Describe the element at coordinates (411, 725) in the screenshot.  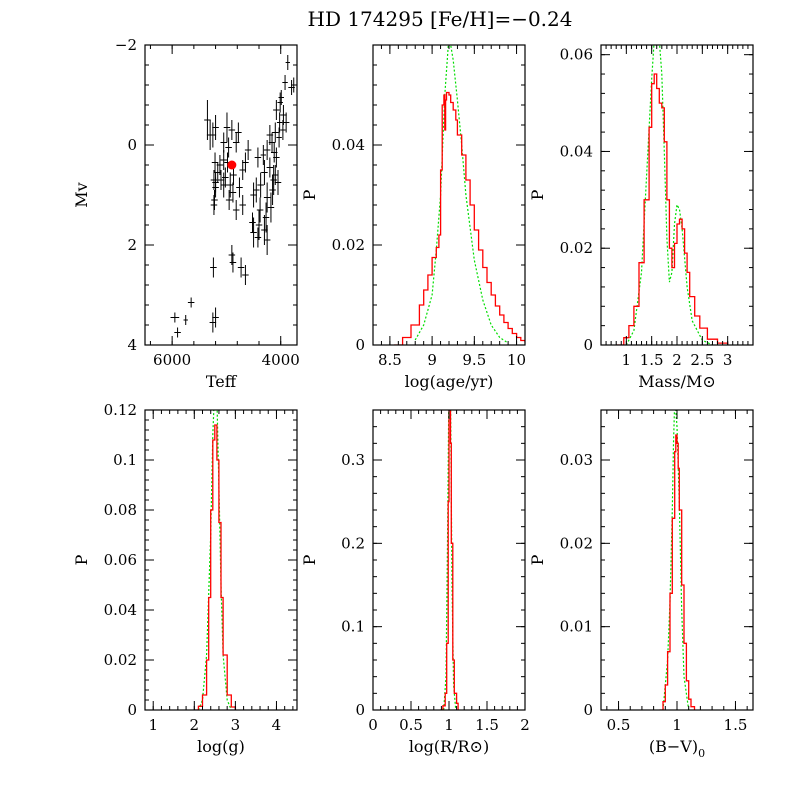
I see `x-tick-label-logr: 0.5` at that location.